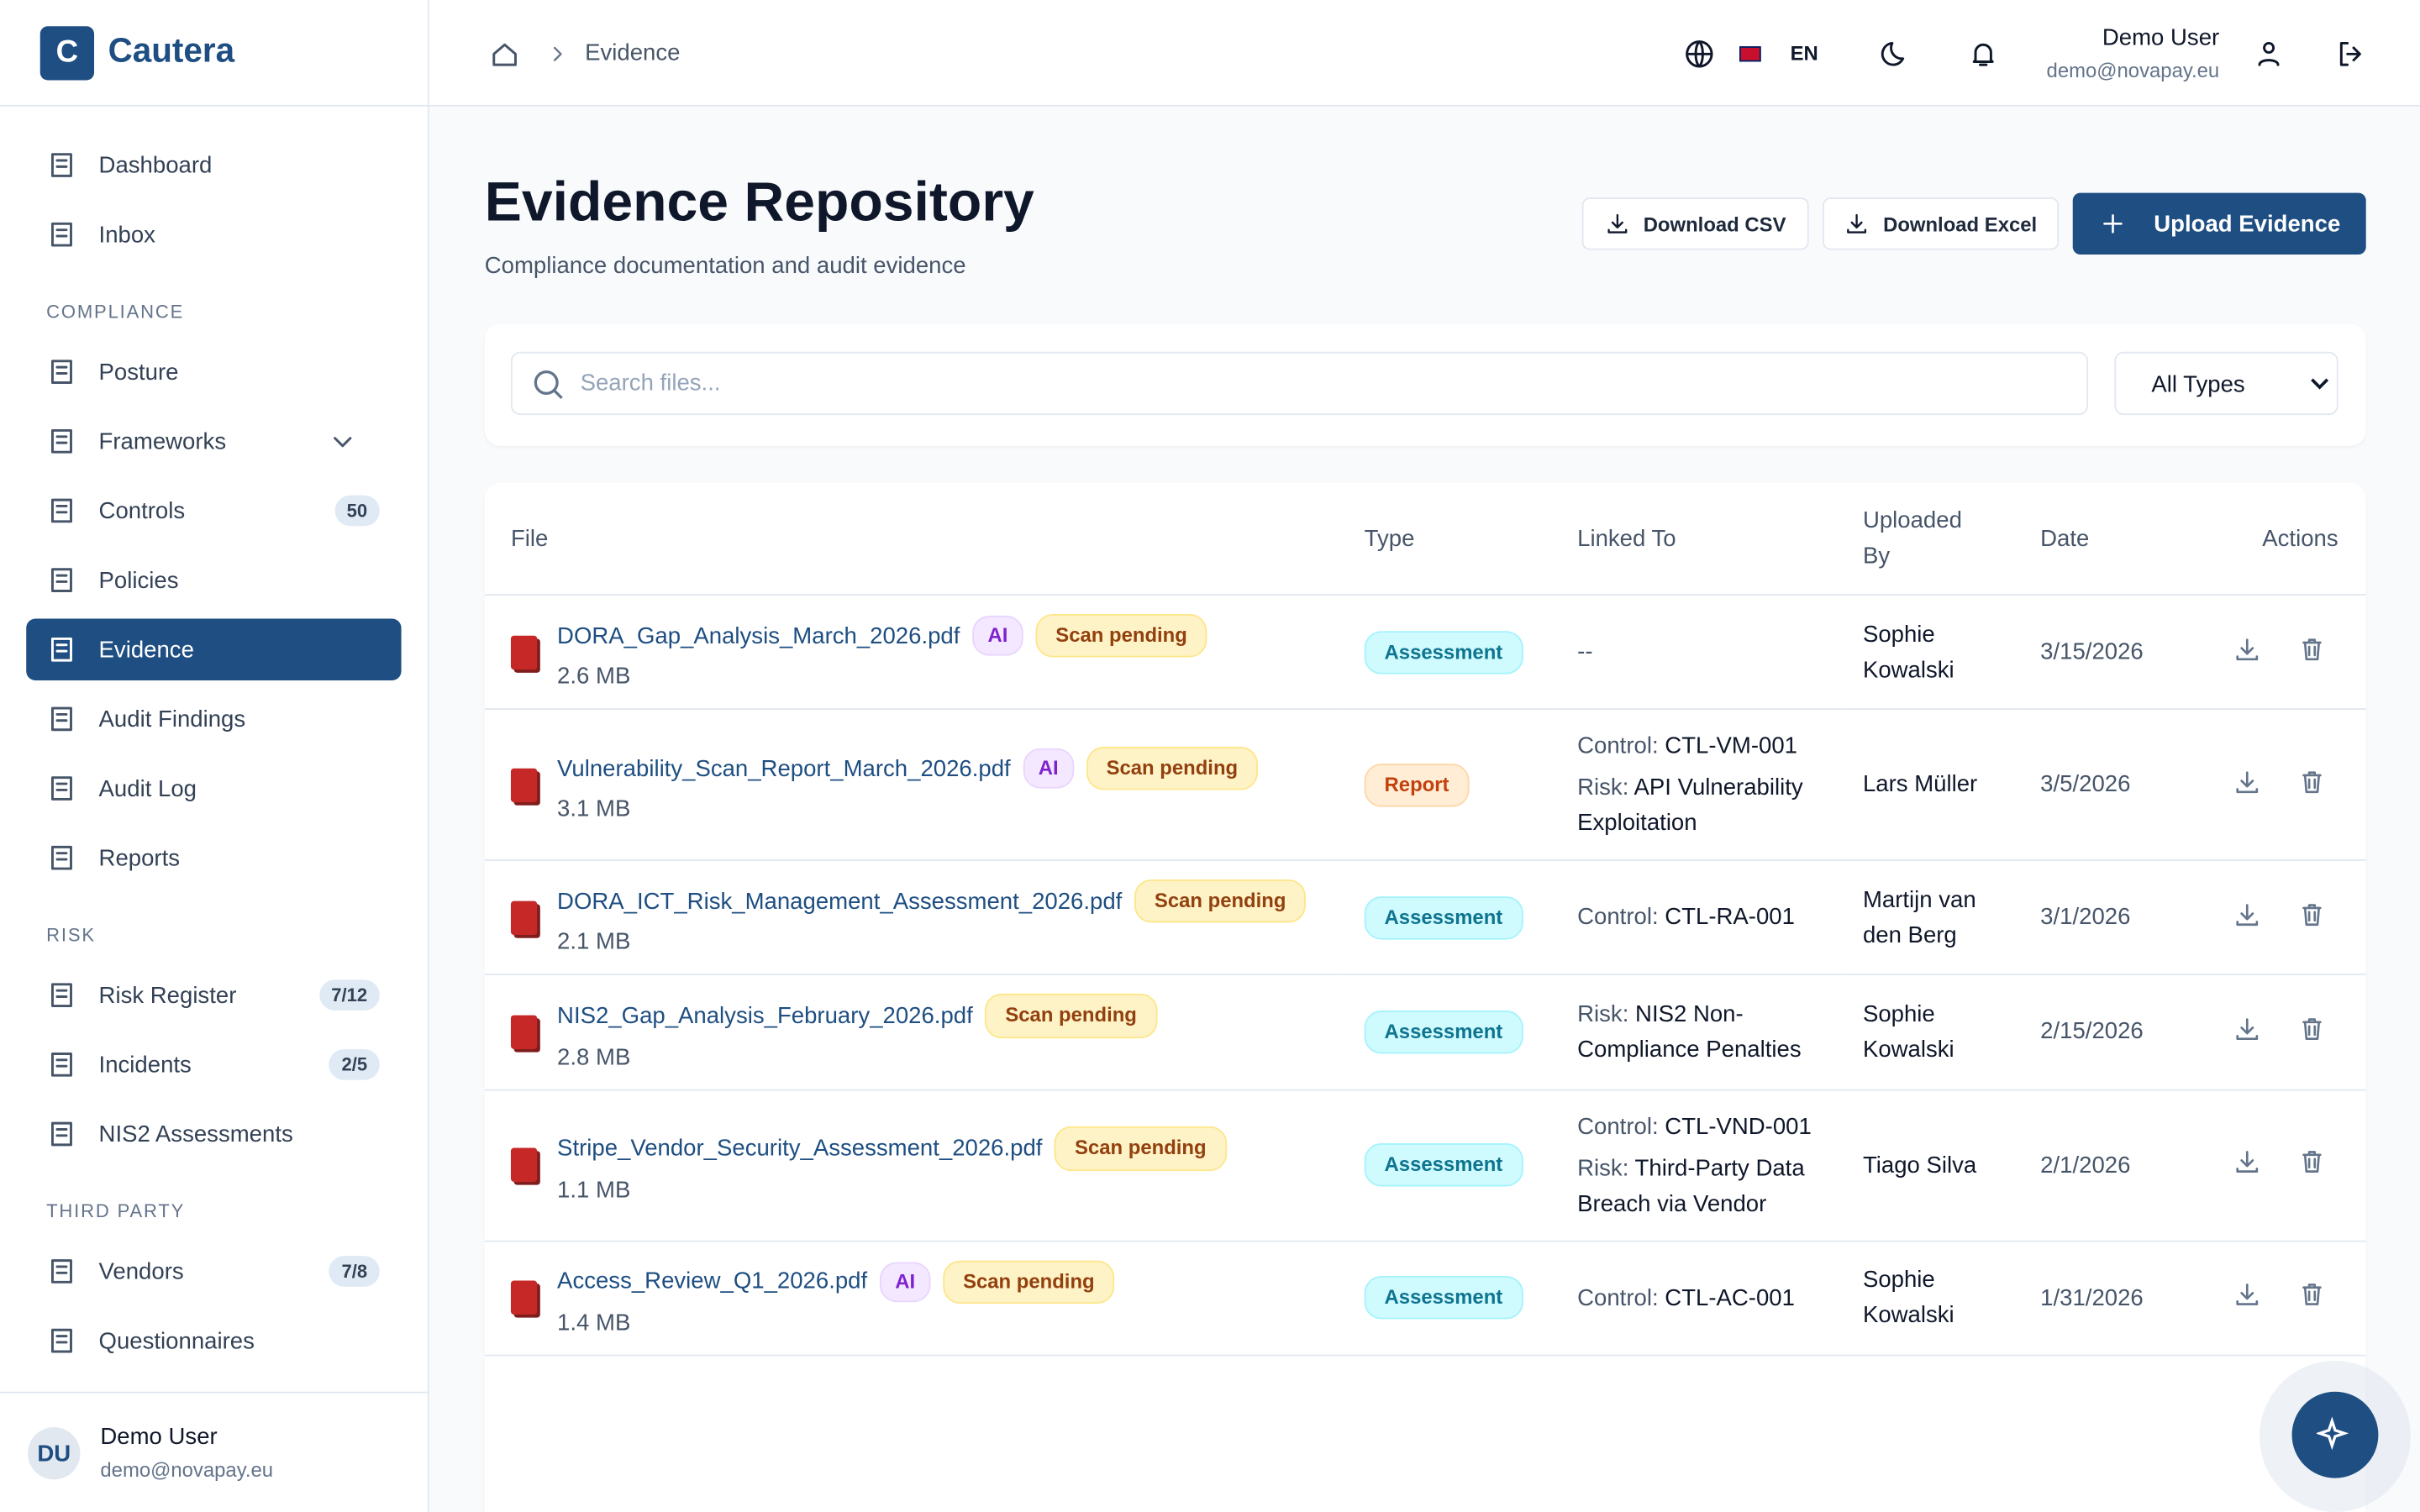  I want to click on nav-item: NIS2 Assessments, so click(214, 1133).